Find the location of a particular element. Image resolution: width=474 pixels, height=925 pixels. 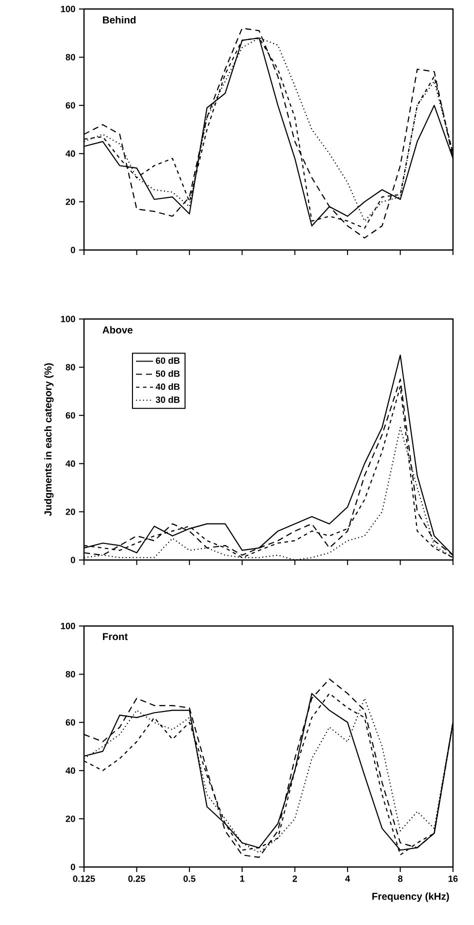

y-axis-title: Judgments in each category (%) is located at coordinates (49, 439).